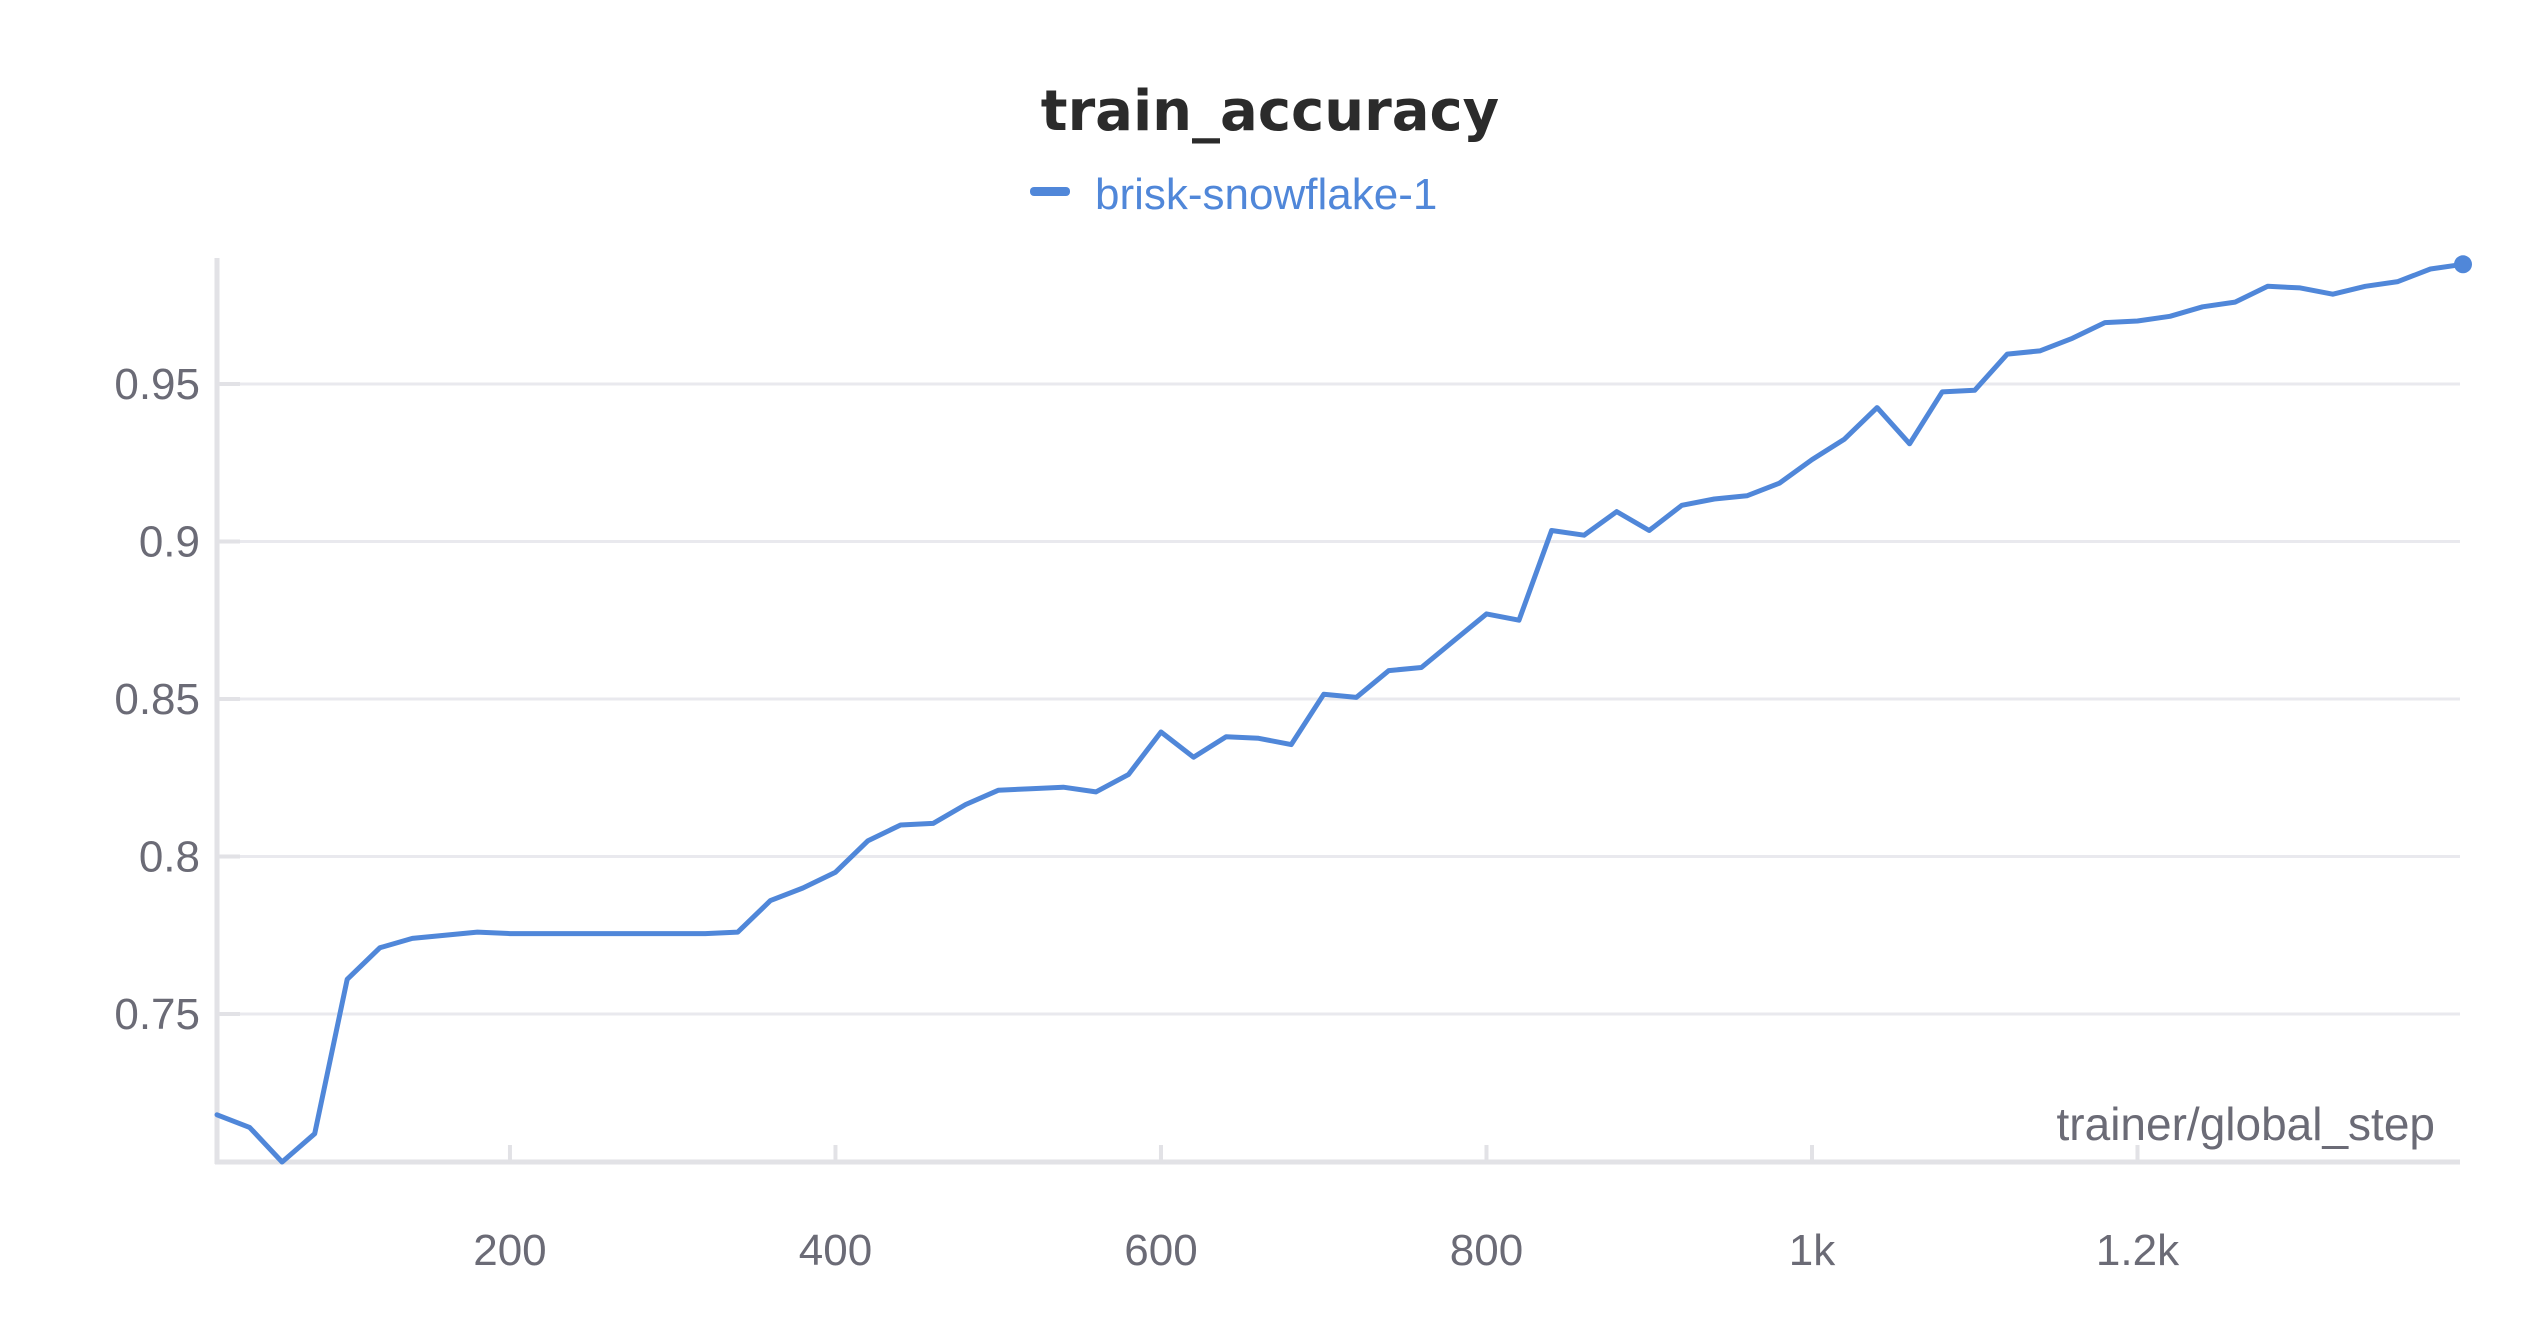 The width and height of the screenshot is (2528, 1328). What do you see at coordinates (169, 856) in the screenshot?
I see `y-tick-label: 0.8` at bounding box center [169, 856].